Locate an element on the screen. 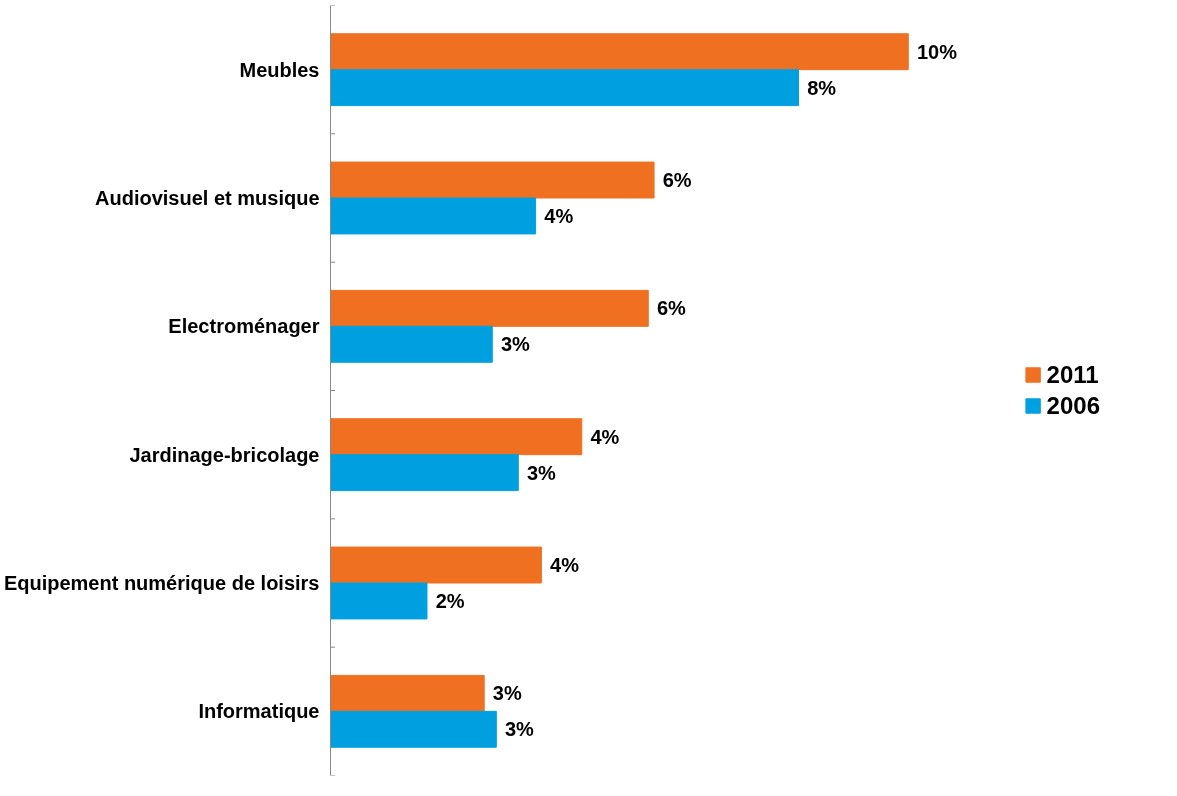 The image size is (1177, 796). y-tick-label: Meubles is located at coordinates (279, 69).